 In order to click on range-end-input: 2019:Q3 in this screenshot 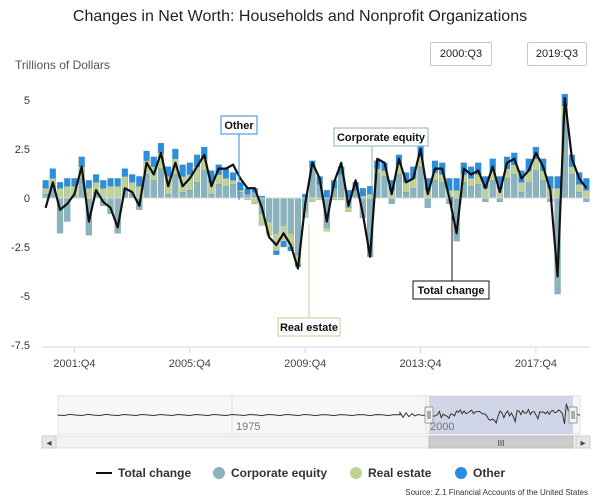, I will do `click(557, 54)`.